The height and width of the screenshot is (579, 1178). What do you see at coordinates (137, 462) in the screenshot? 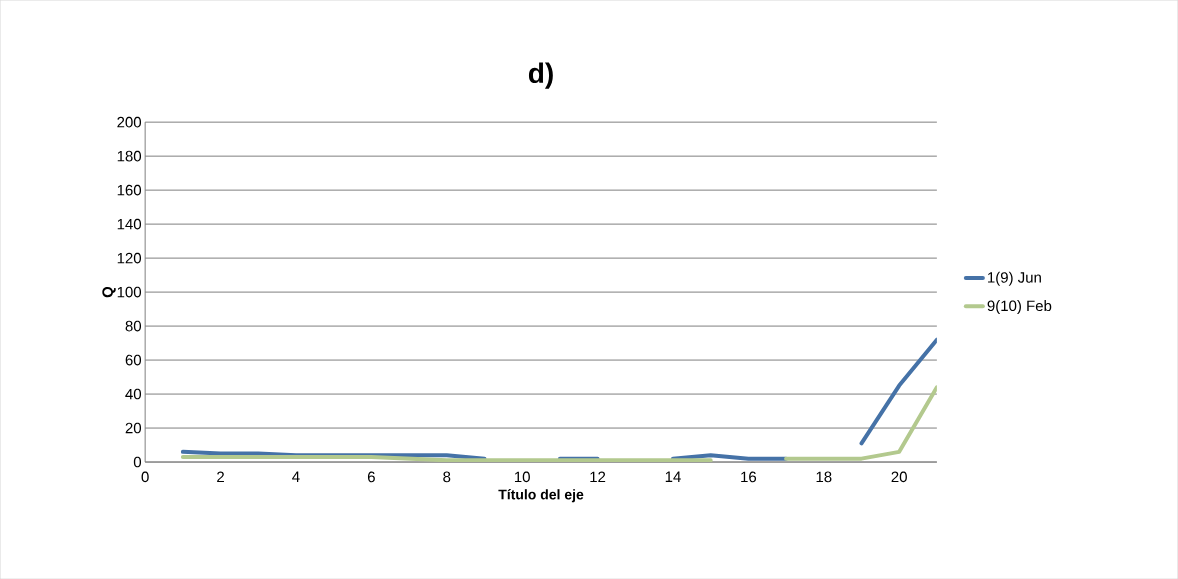
I see `y-tick-label: 0` at bounding box center [137, 462].